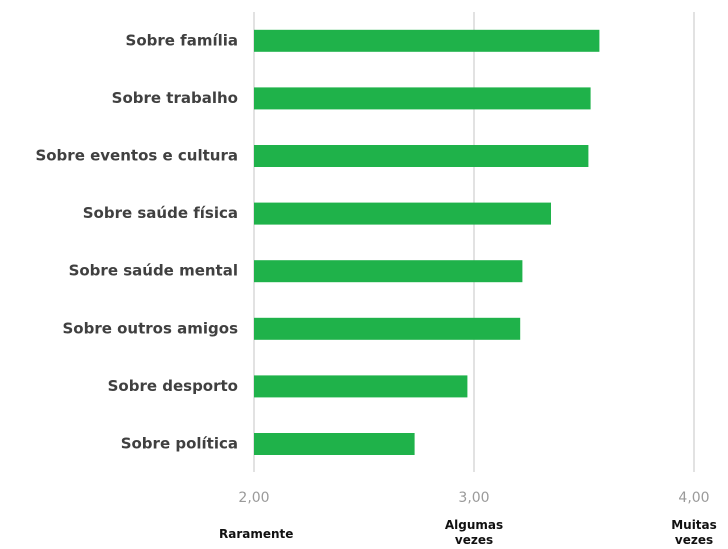 This screenshot has width=728, height=549. What do you see at coordinates (175, 98) in the screenshot?
I see `y-tick-label: Sobre trabalho` at bounding box center [175, 98].